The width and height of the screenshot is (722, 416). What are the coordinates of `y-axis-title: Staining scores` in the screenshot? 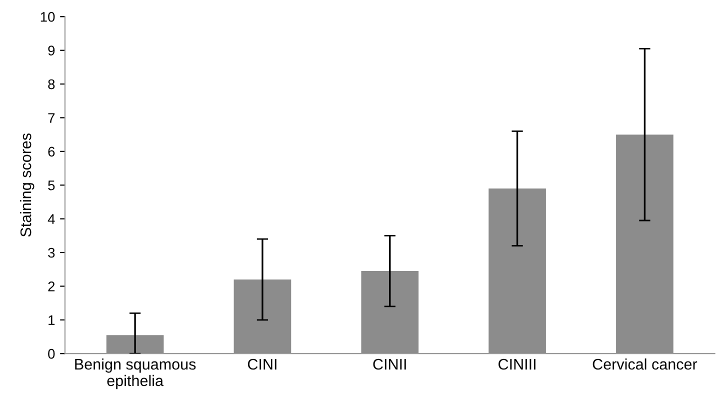 It's located at (27, 185).